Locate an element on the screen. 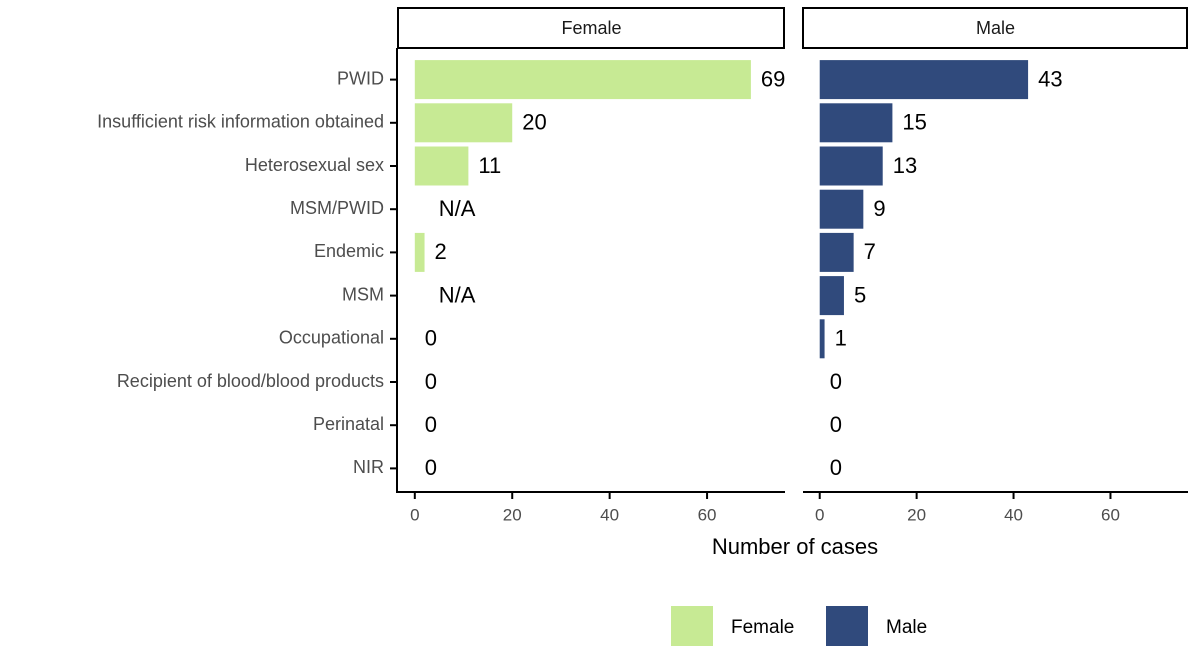 The width and height of the screenshot is (1188, 647). data-label: 11 is located at coordinates (489, 165).